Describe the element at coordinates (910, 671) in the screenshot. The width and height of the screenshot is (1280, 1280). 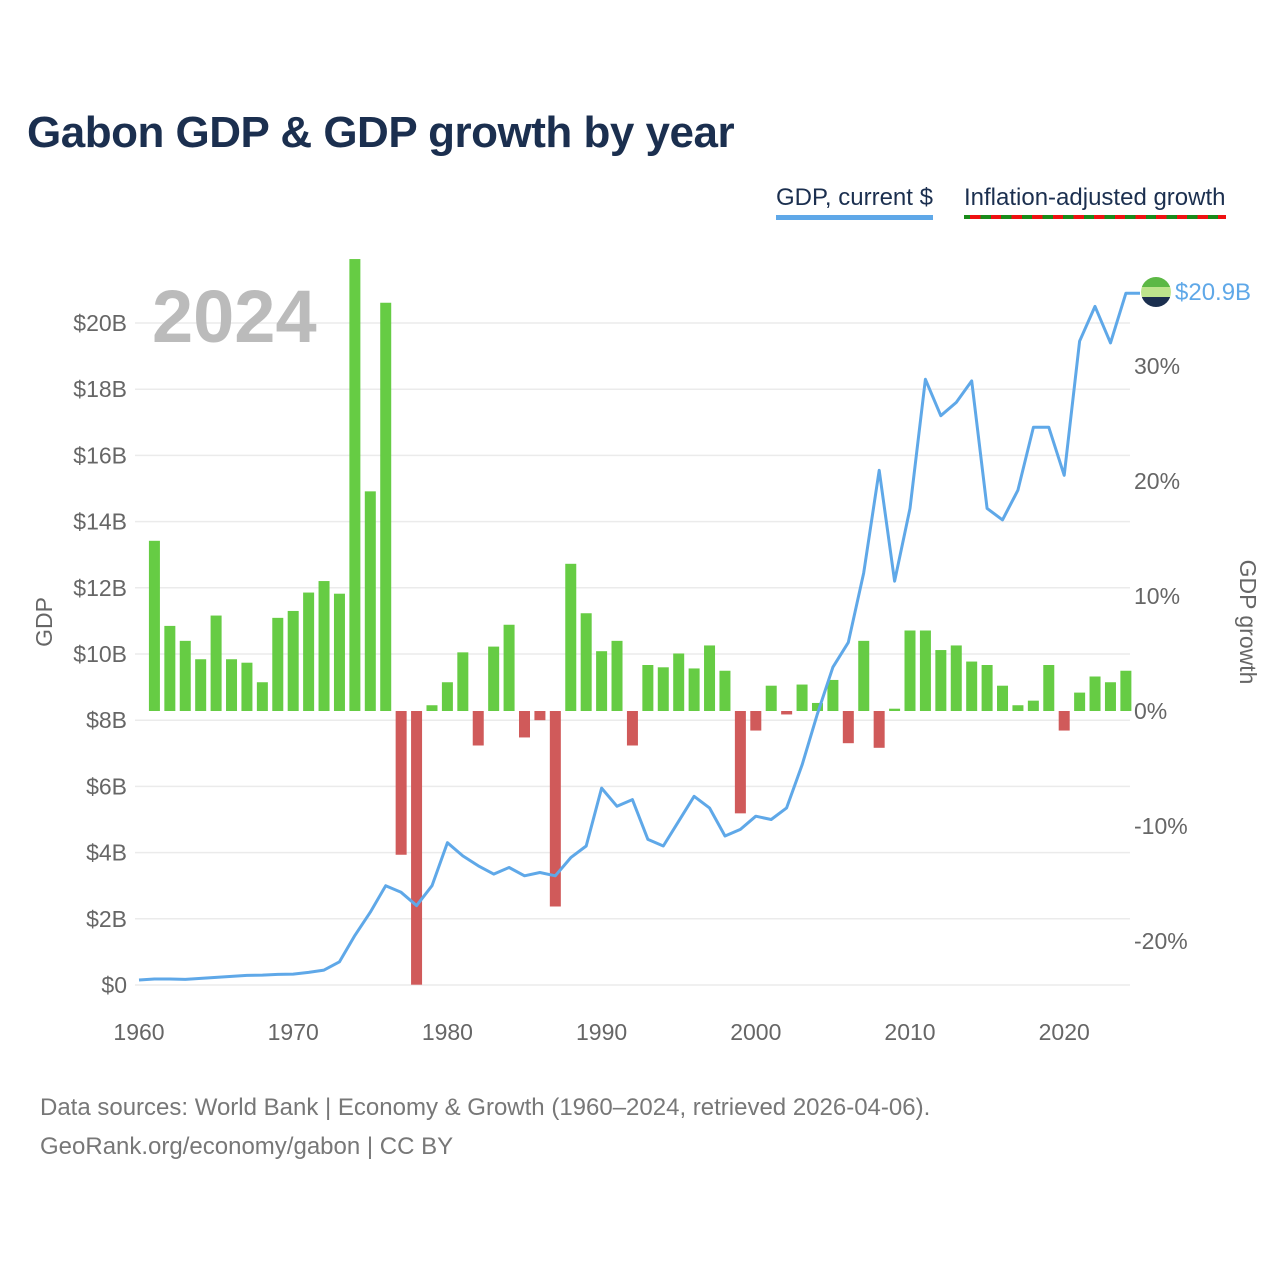
I see `growth-bar-2010` at that location.